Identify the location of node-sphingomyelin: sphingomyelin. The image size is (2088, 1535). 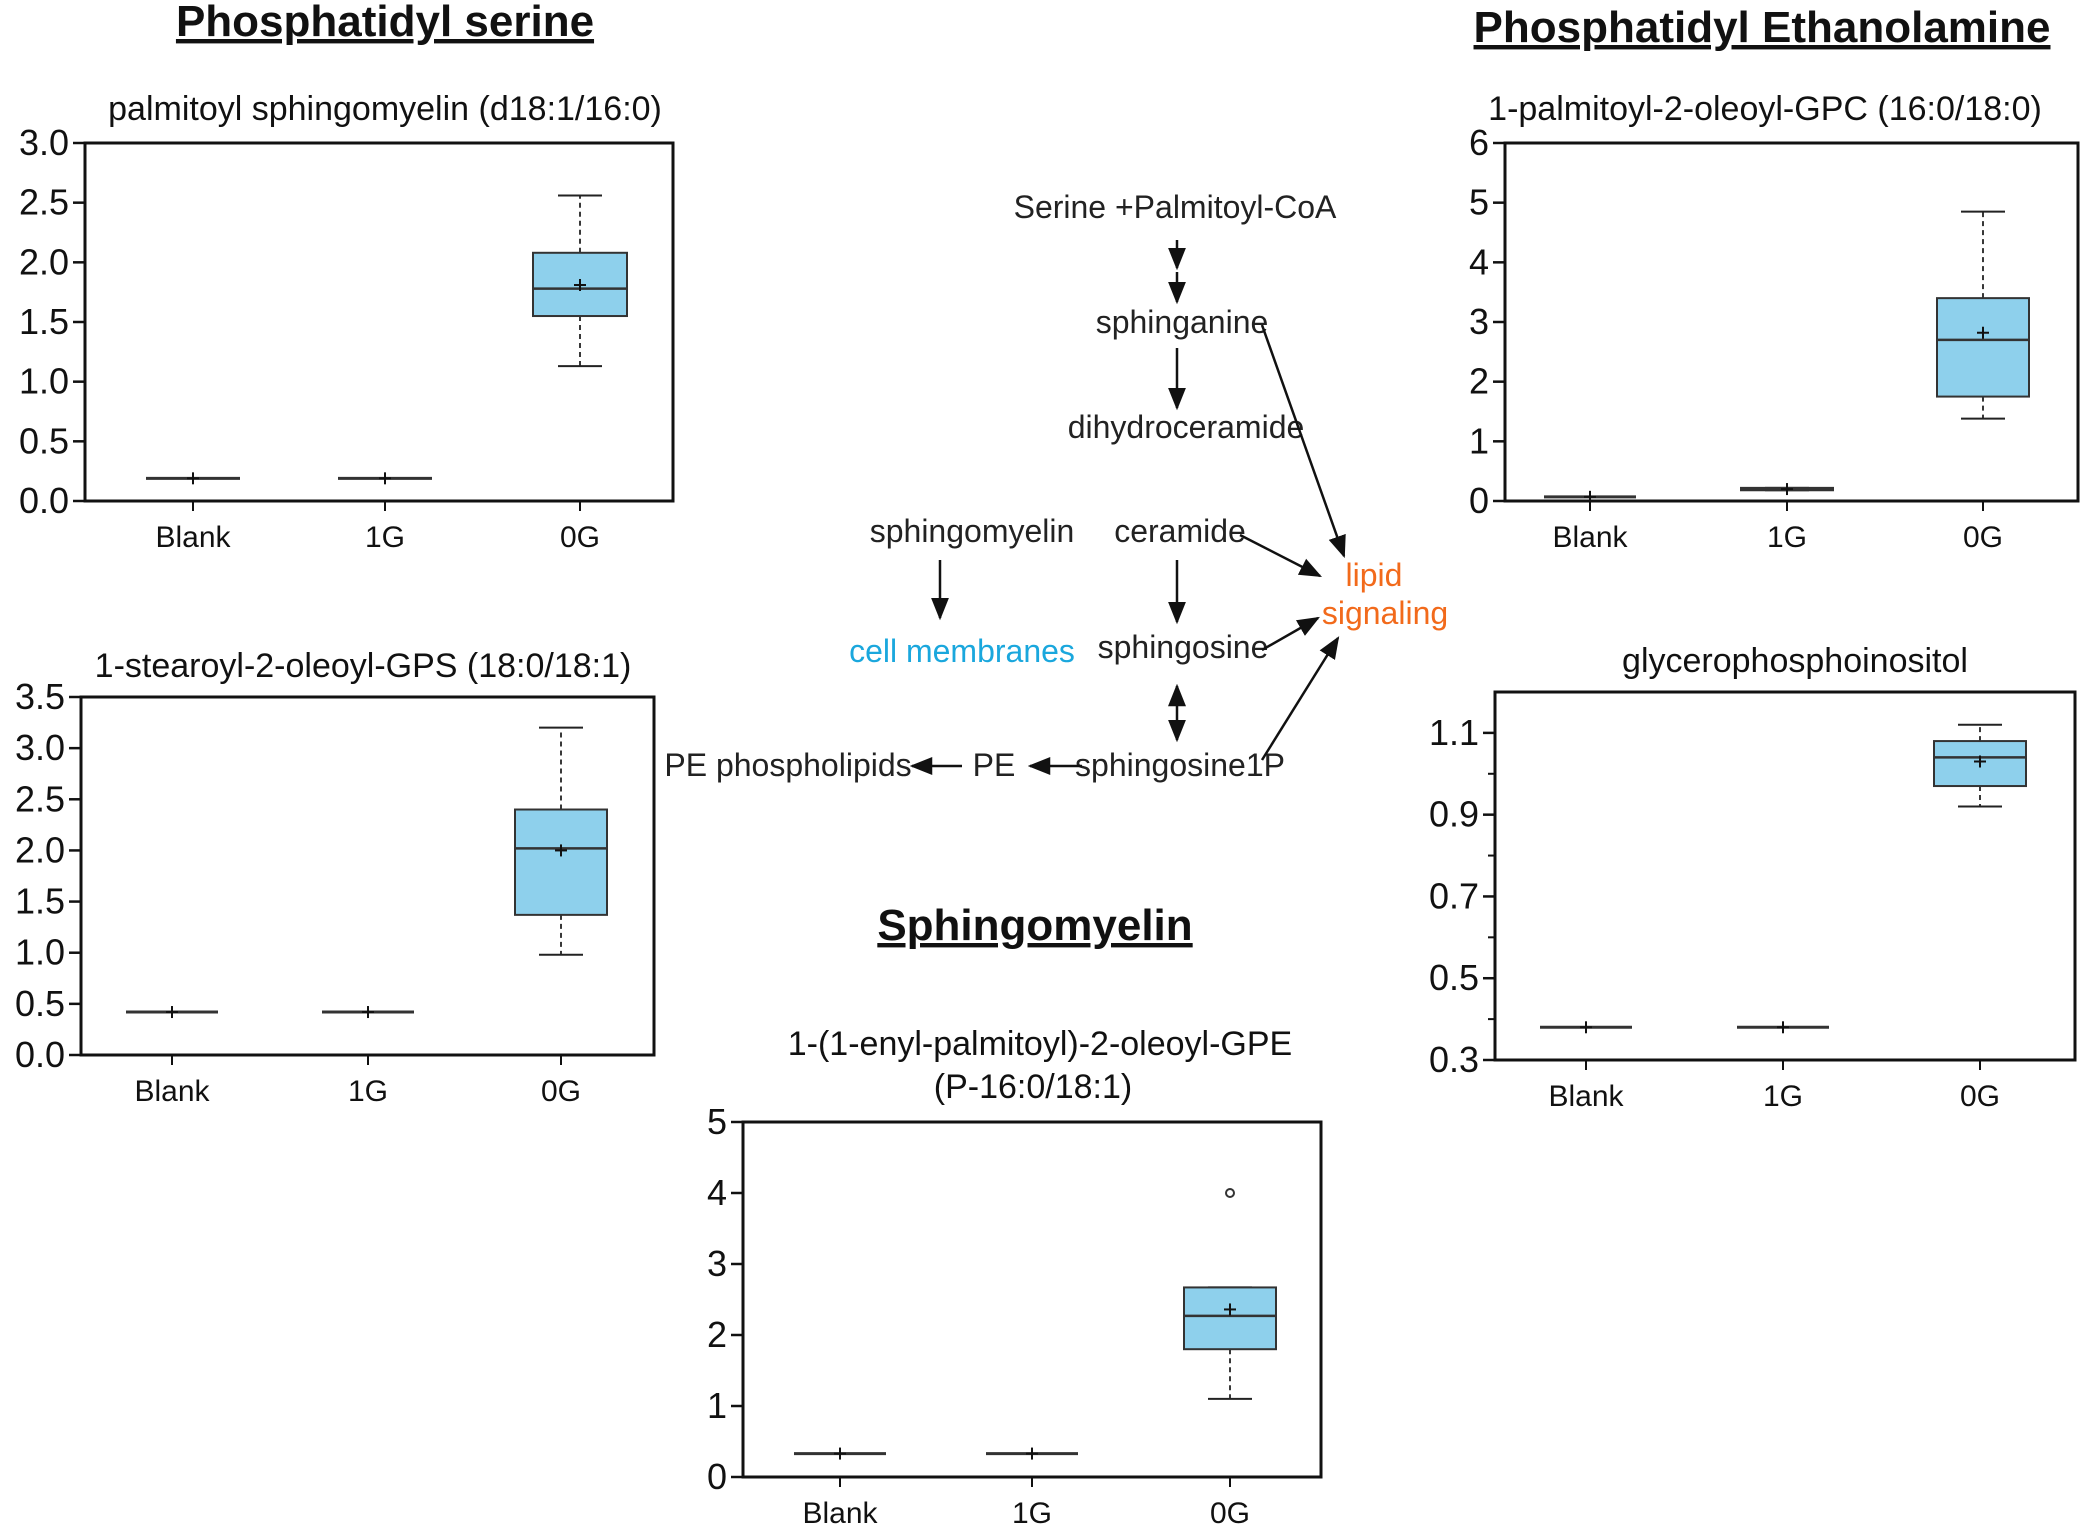
(972, 531).